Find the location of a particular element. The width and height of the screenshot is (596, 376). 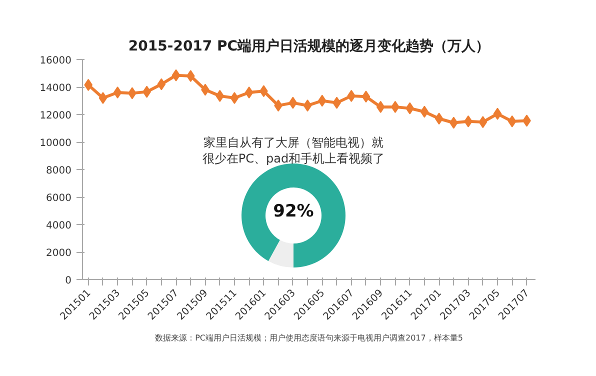

source-note: 数据来源：PC端用户日活规模；用户使用态度语句来源于电视用户调查2017，样本量5 is located at coordinates (309, 338).